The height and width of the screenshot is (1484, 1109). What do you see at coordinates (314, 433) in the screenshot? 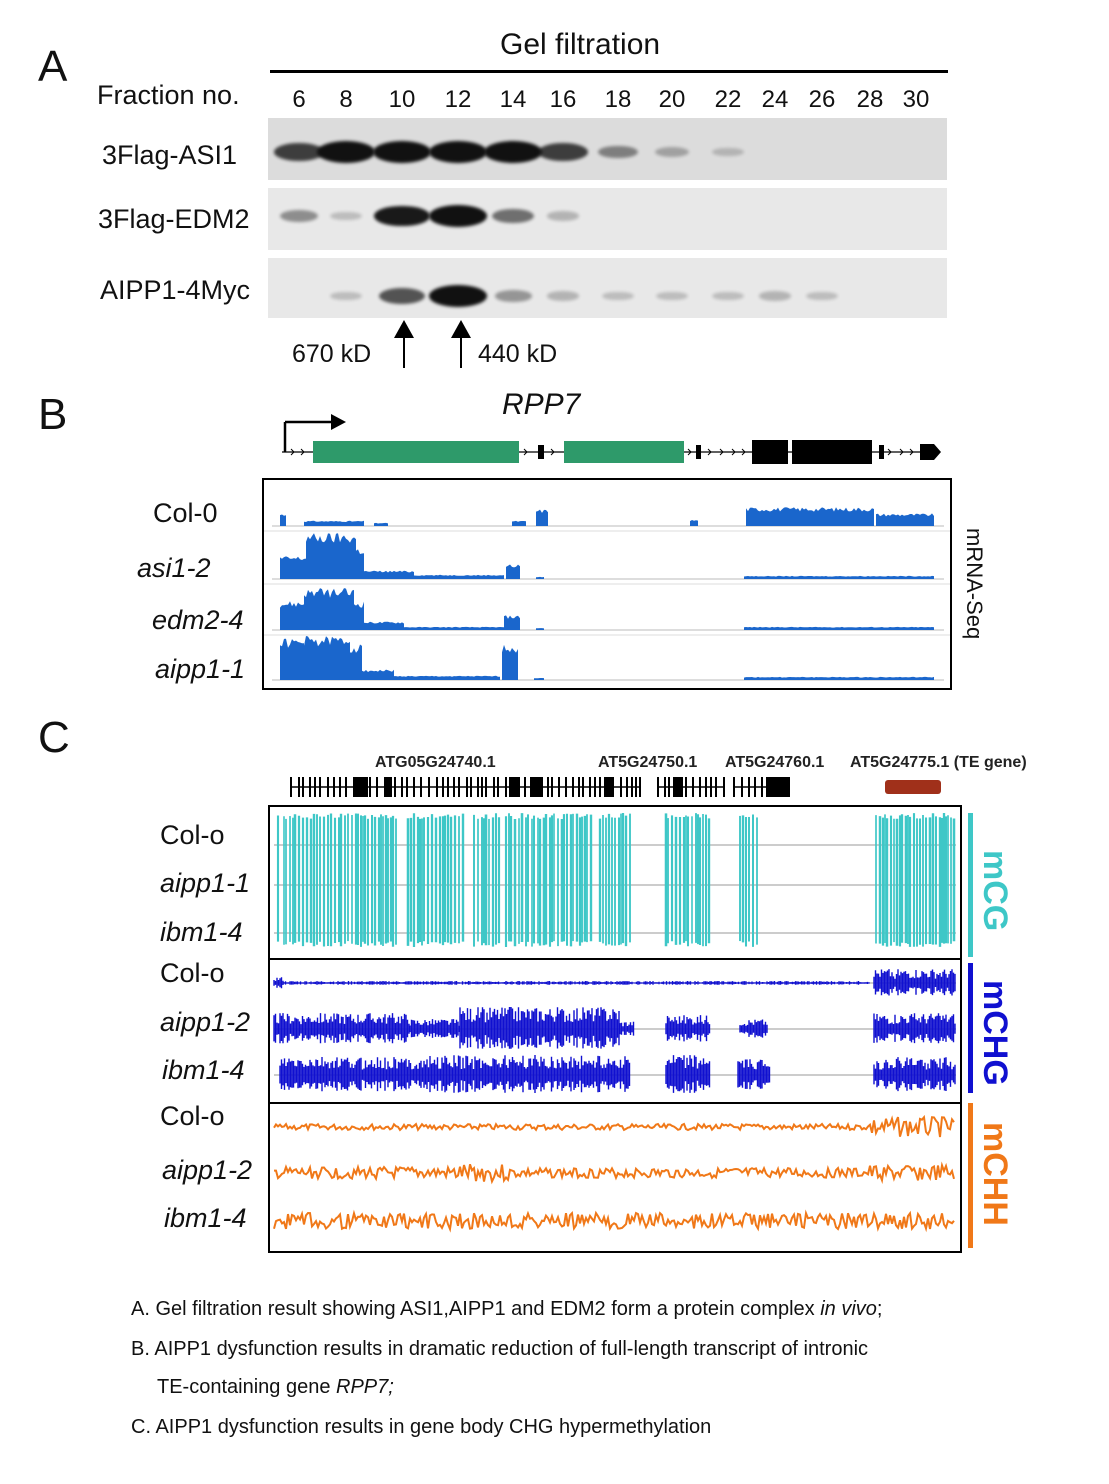
I see `tss-arrow-icon` at bounding box center [314, 433].